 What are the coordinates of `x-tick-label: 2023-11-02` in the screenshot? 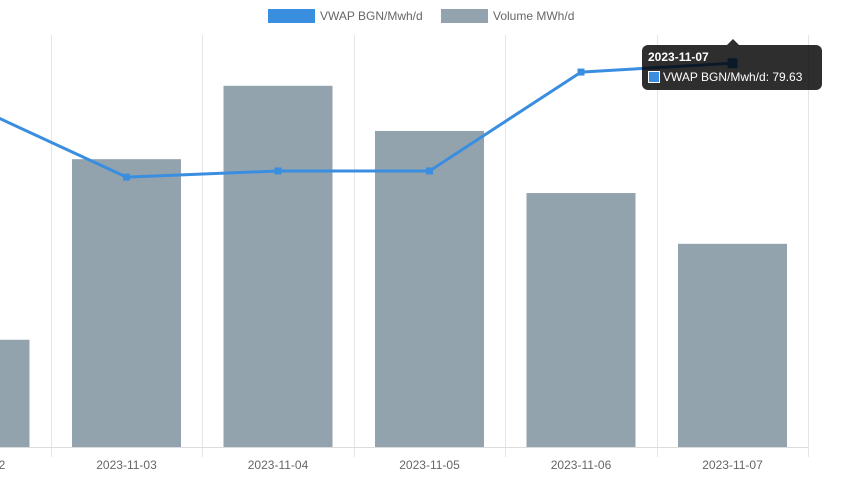 It's located at (3, 465).